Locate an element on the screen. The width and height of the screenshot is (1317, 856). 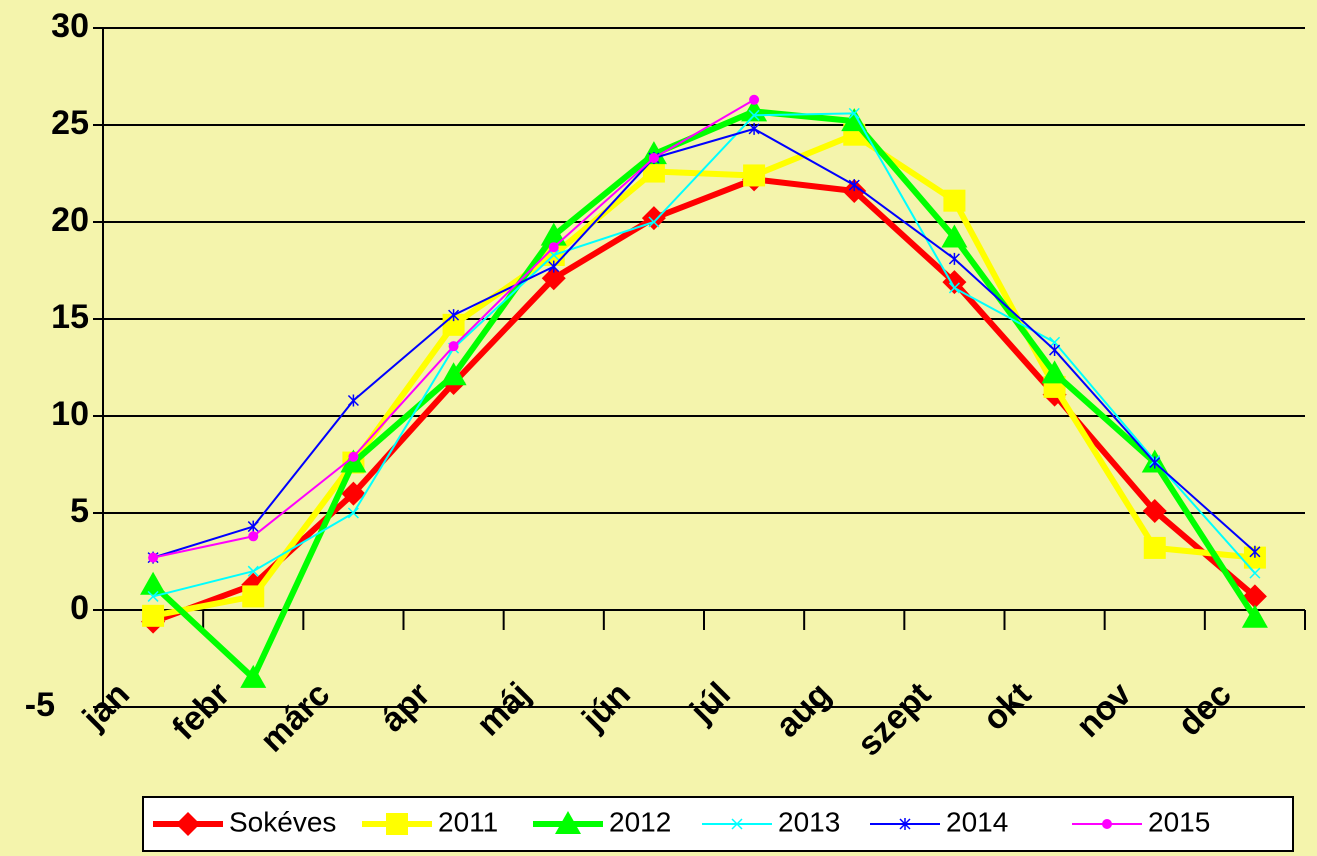
x-tick-label: ápr is located at coordinates (405, 707).